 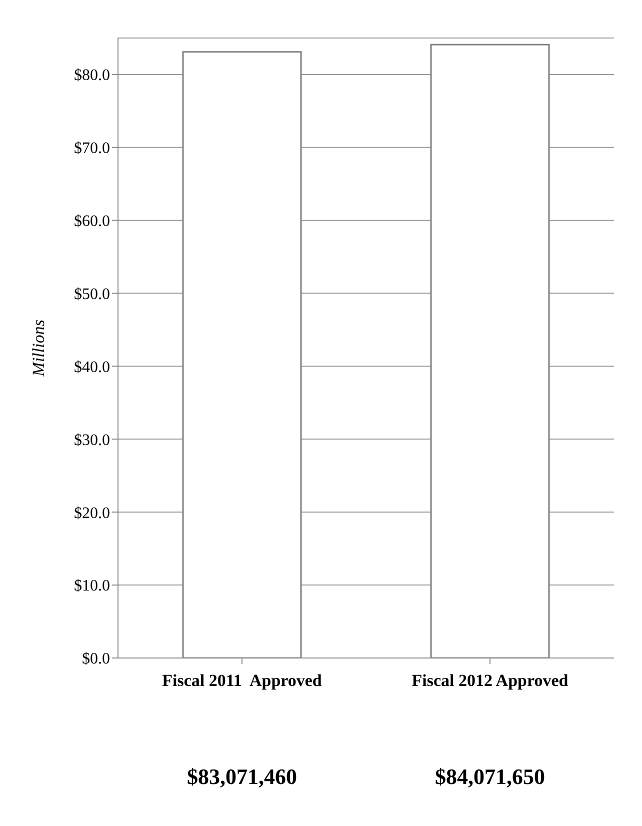 What do you see at coordinates (490, 776) in the screenshot?
I see `text: $84,071,650` at bounding box center [490, 776].